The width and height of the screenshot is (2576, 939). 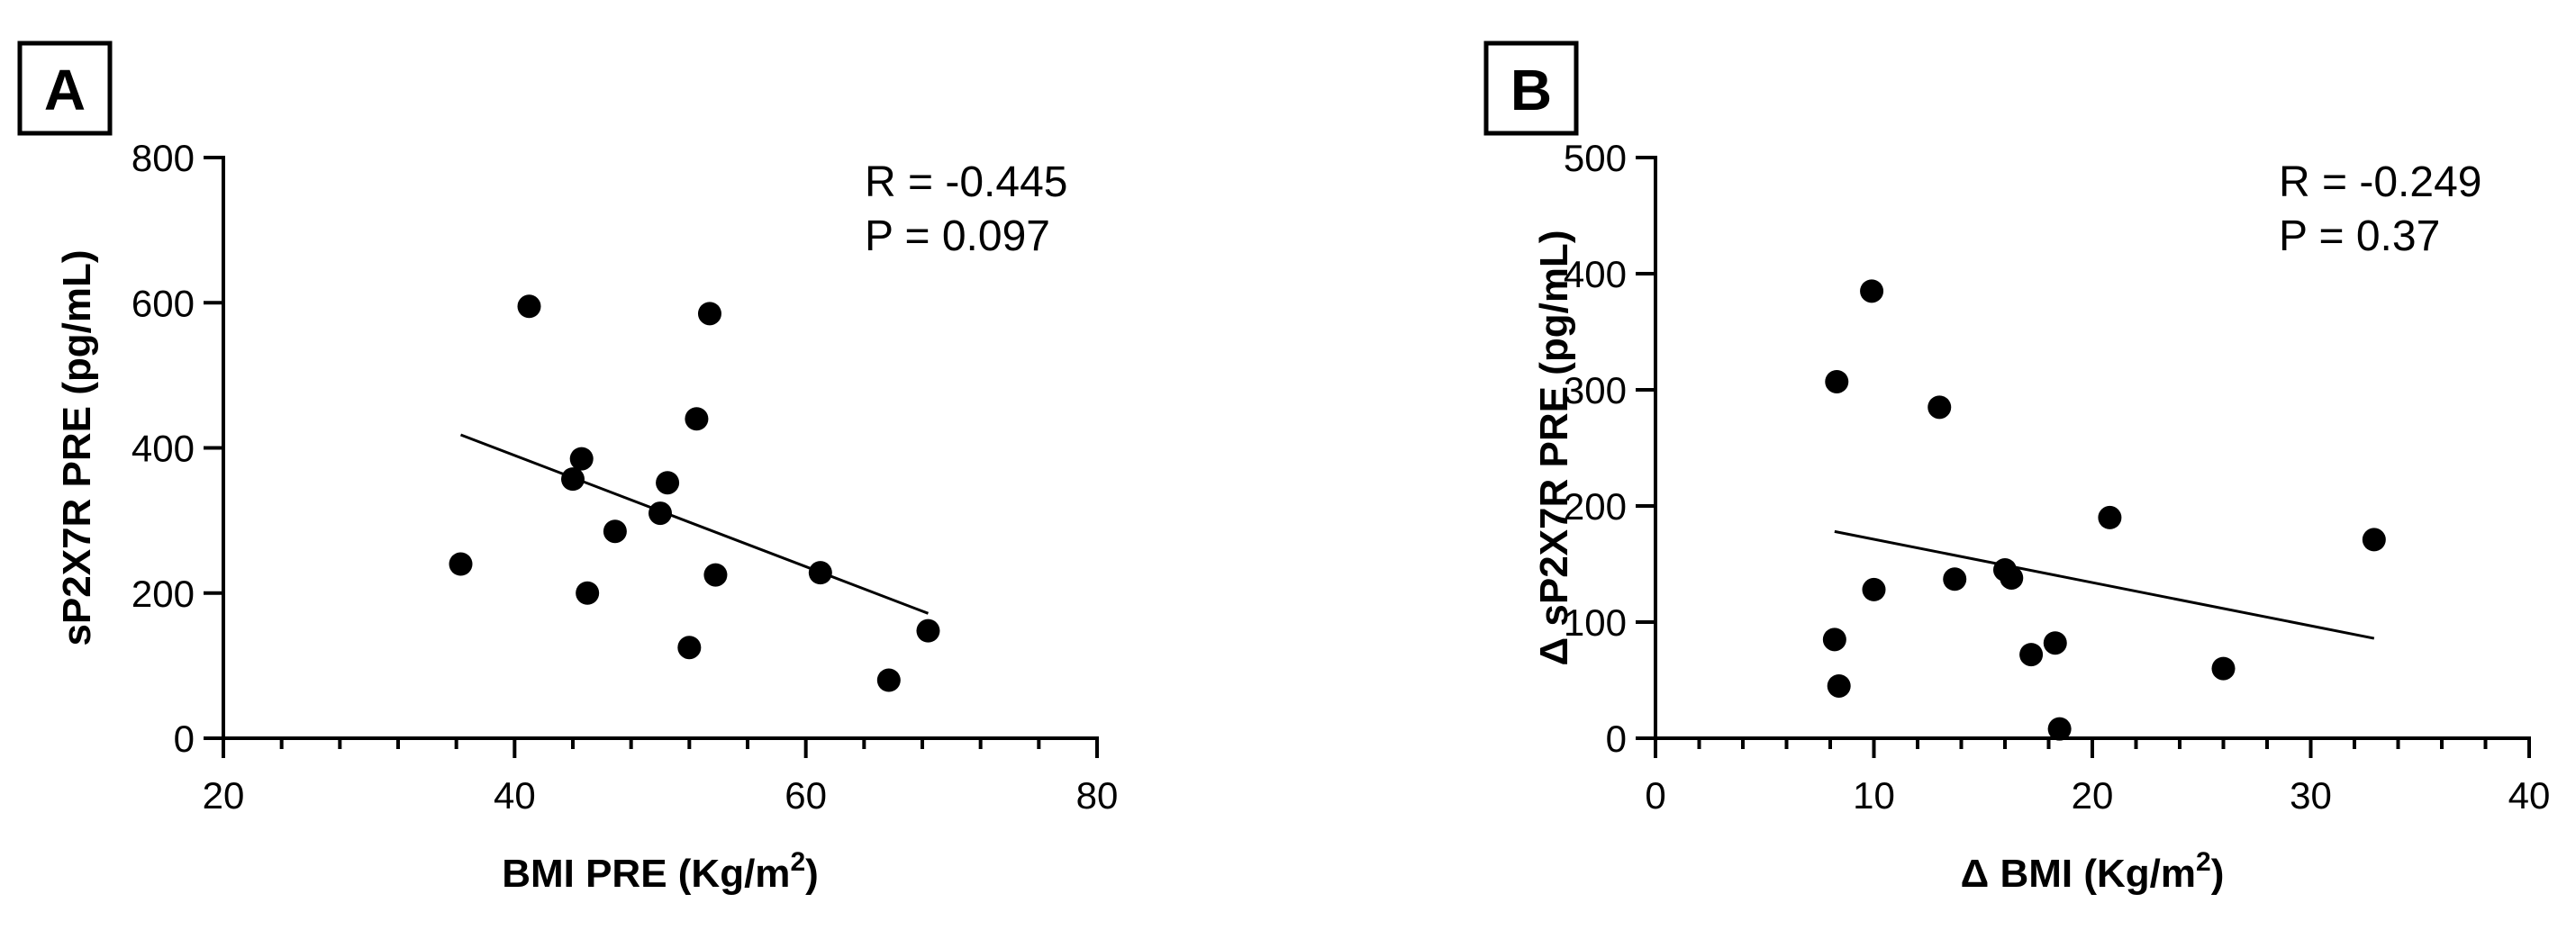 What do you see at coordinates (163, 303) in the screenshot?
I see `y-tick-label: 600` at bounding box center [163, 303].